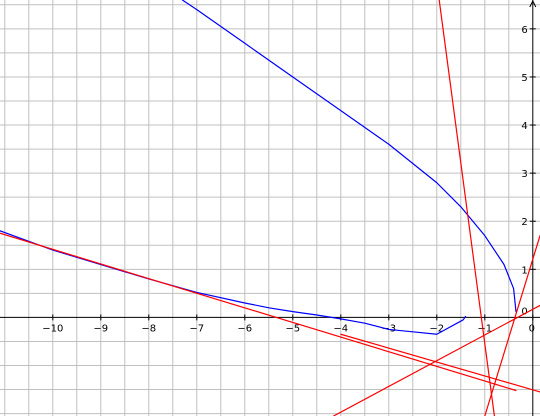 This screenshot has height=416, width=540. Describe the element at coordinates (524, 30) in the screenshot. I see `y-tick-label: 6` at that location.